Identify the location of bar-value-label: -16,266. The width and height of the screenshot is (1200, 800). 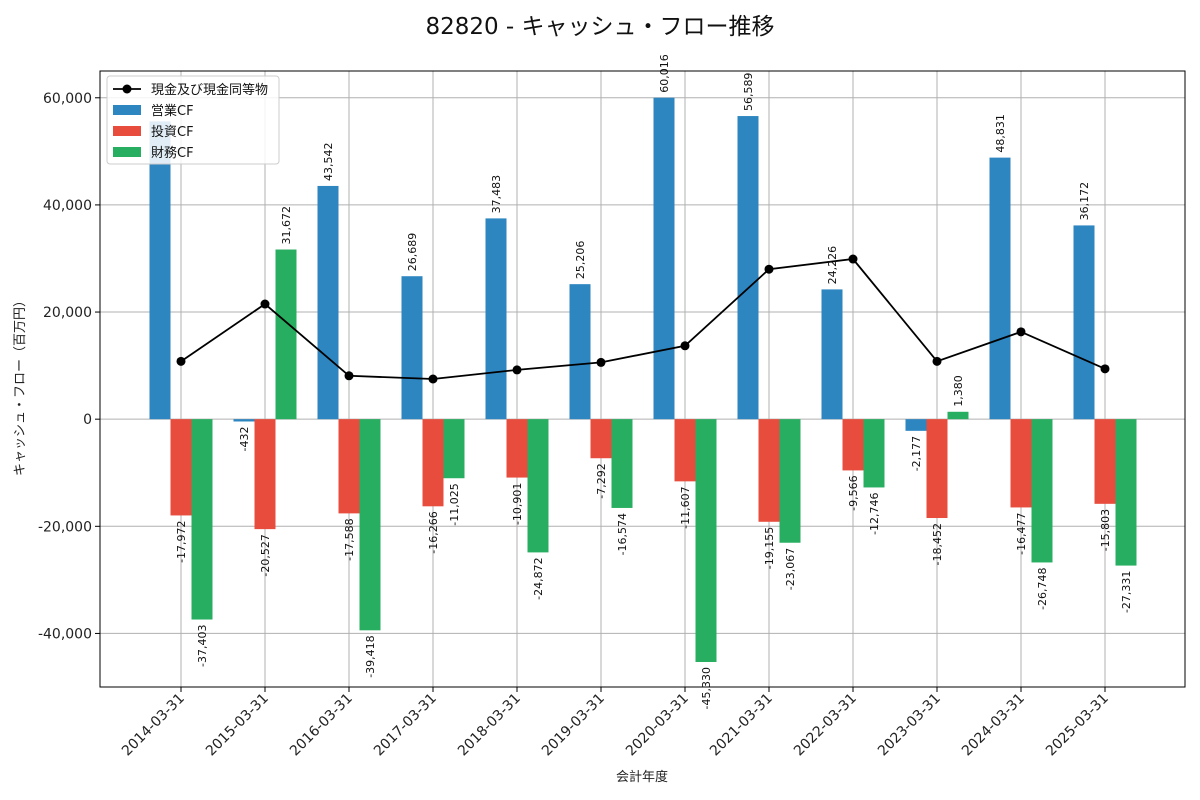
(433, 532).